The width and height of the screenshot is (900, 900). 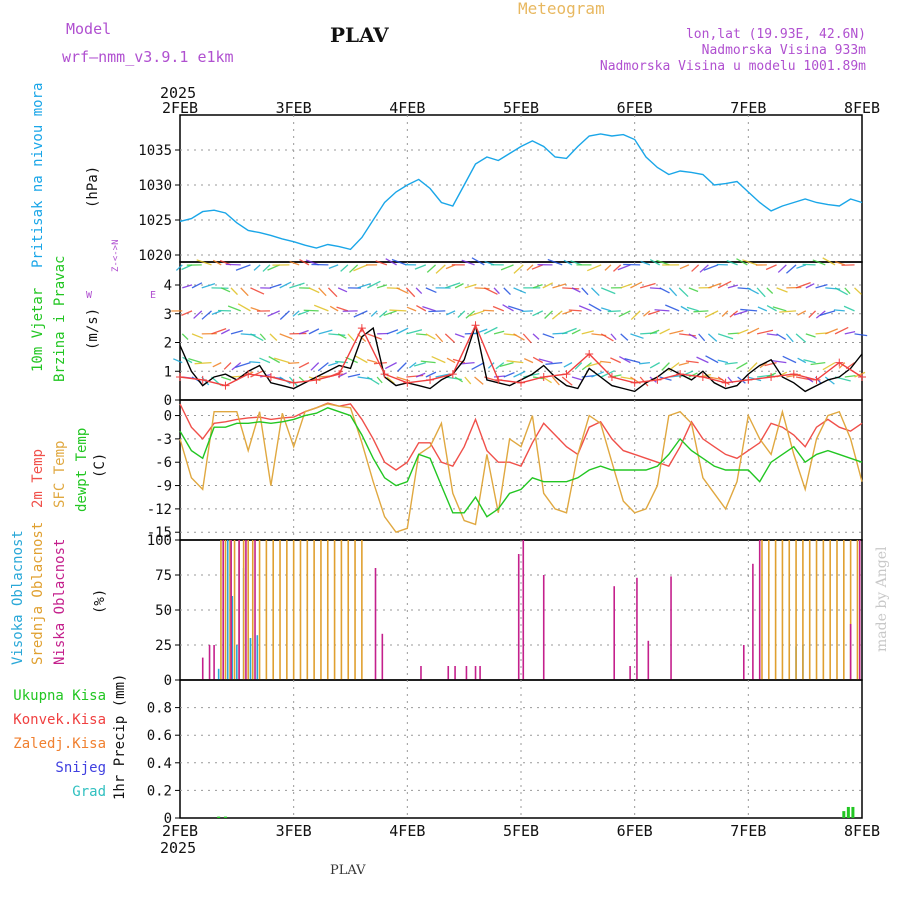 I want to click on credit-text: made by Angel, so click(x=882, y=599).